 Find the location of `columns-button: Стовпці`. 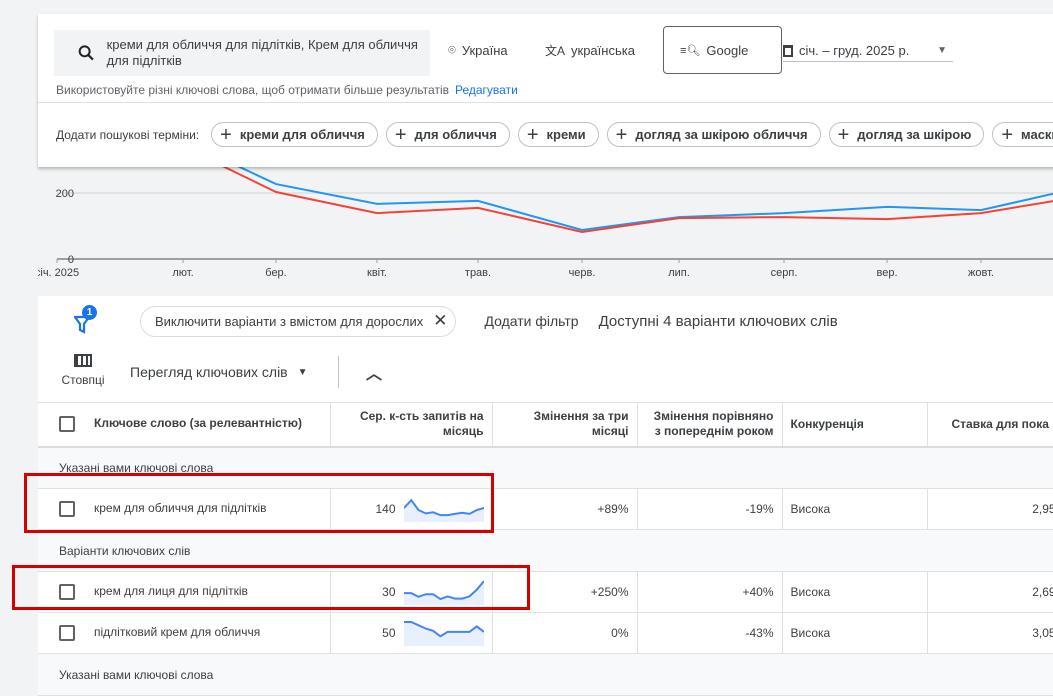

columns-button: Стовпці is located at coordinates (83, 370).